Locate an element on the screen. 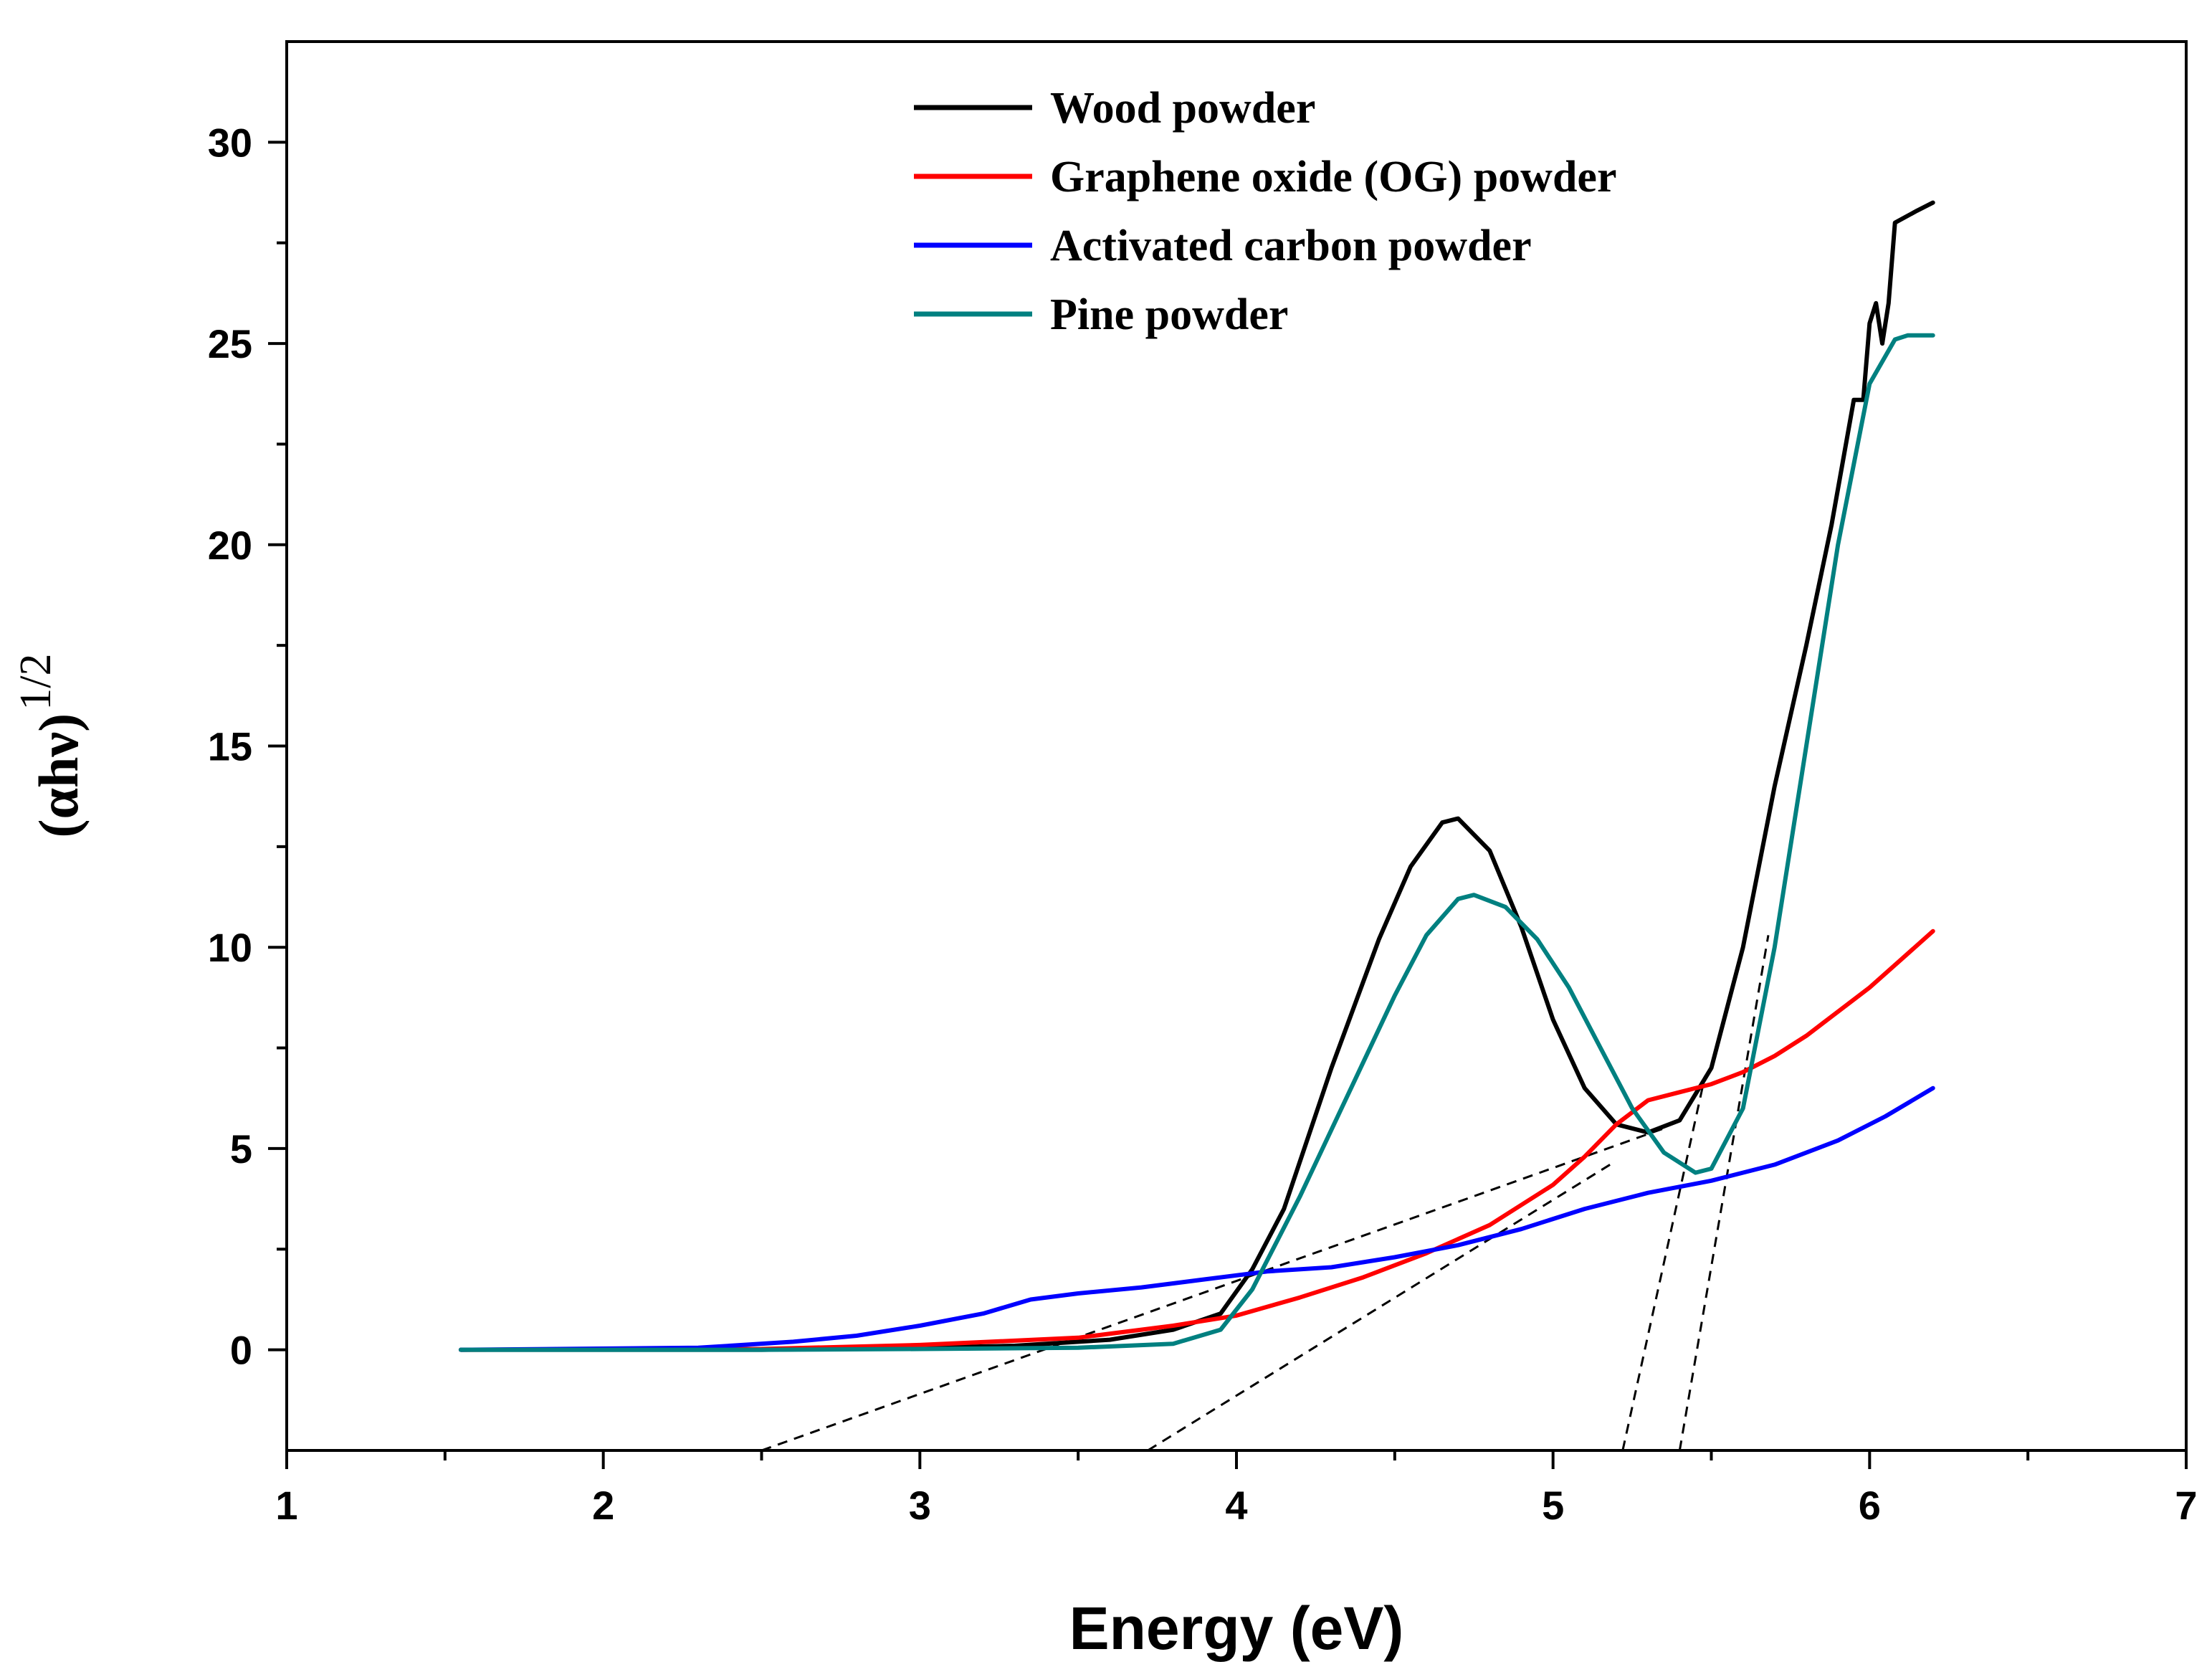  legend-label: Graphene oxide (OG) powder is located at coordinates (1333, 177).